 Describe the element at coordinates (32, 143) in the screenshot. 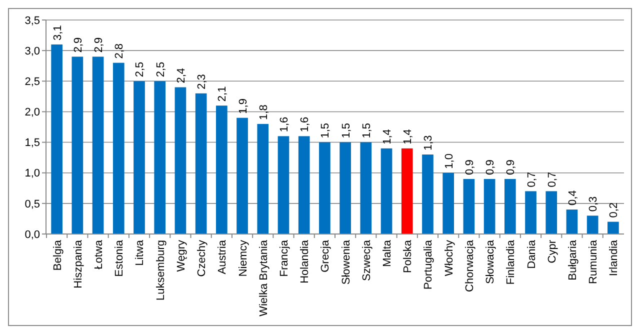

I see `y-tick-label: 1,5` at that location.